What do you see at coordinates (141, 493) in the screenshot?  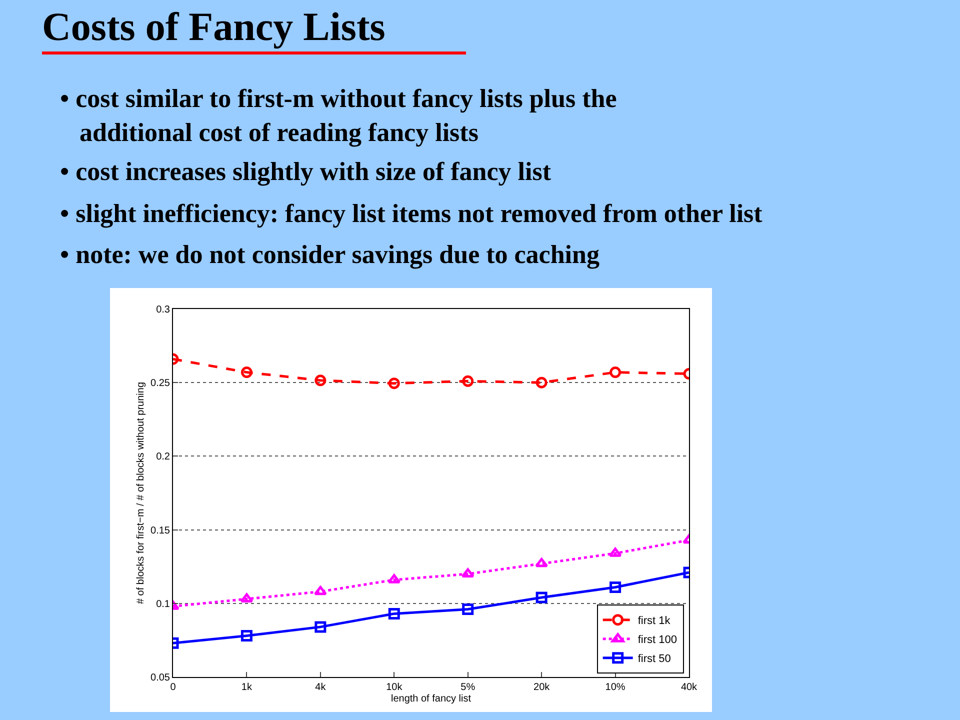 I see `y-axis-title: # of blocks for first−m / # of blocks without pruning` at bounding box center [141, 493].